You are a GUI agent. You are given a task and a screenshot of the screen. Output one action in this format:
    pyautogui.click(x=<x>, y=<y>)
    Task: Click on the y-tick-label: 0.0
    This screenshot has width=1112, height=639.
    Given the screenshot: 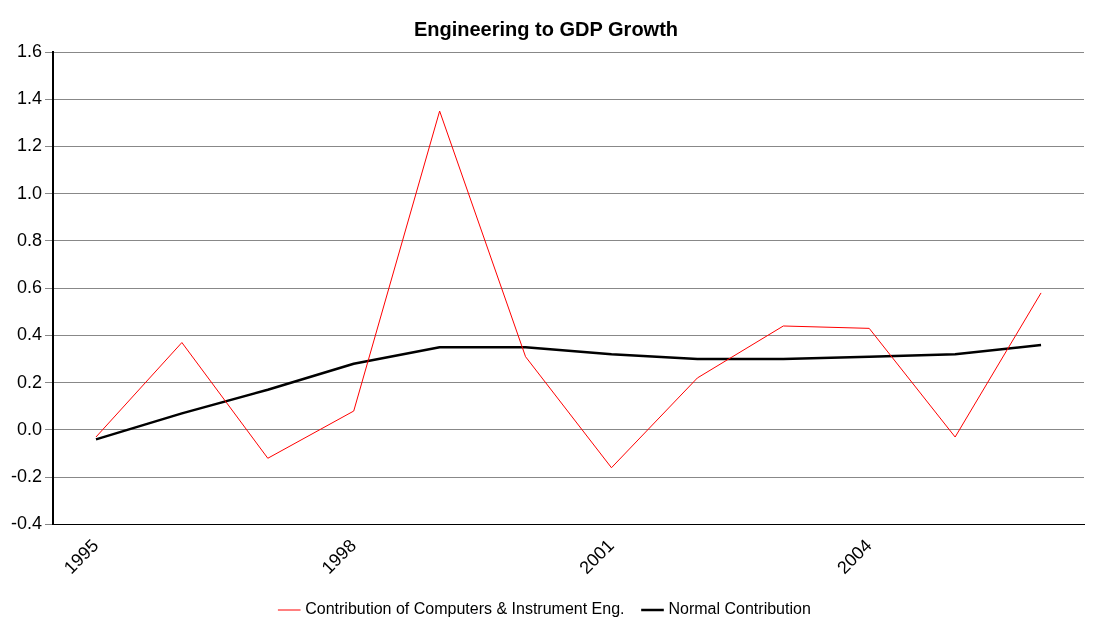 What is the action you would take?
    pyautogui.click(x=29, y=428)
    